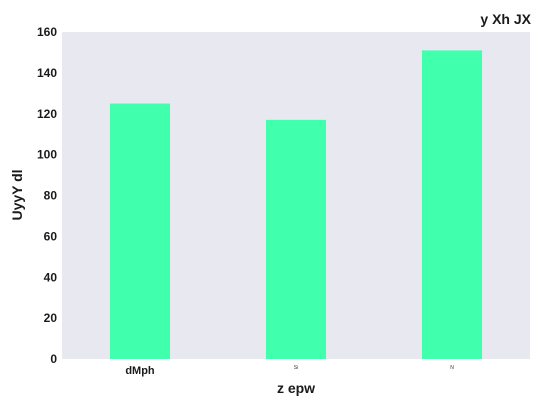 This screenshot has width=544, height=408. Describe the element at coordinates (17, 194) in the screenshot. I see `y-axis-label: UyyY dl` at that location.